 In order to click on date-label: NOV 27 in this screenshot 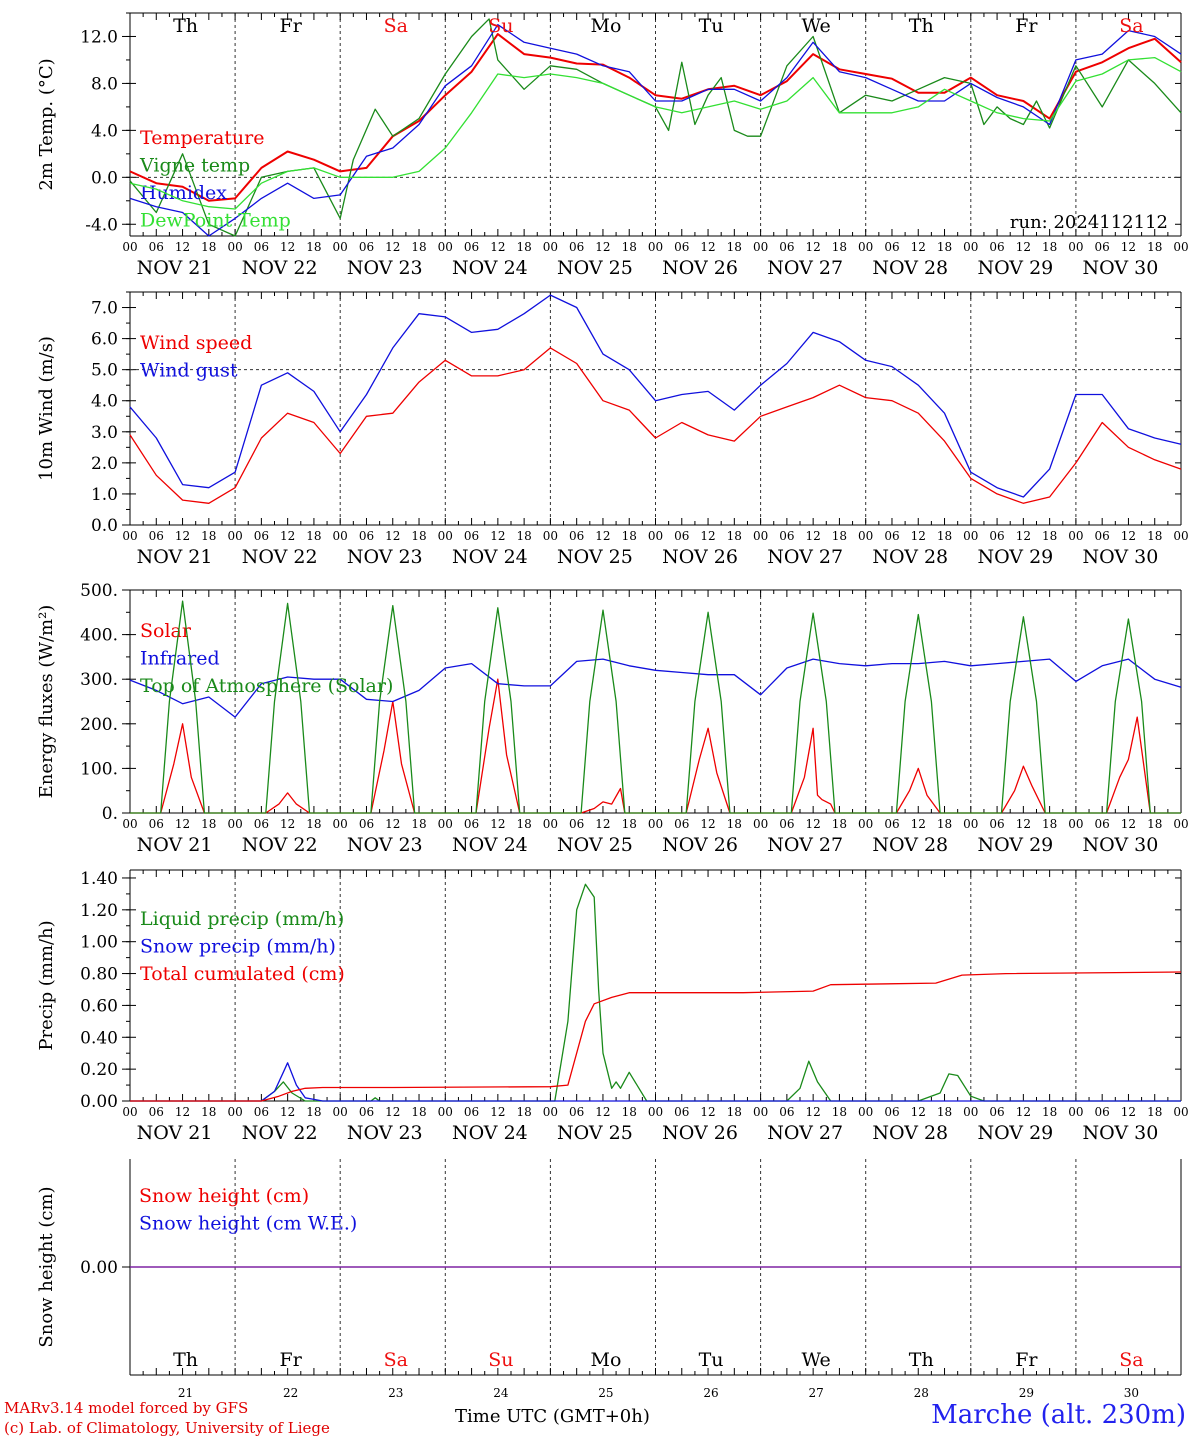, I will do `click(805, 1133)`.